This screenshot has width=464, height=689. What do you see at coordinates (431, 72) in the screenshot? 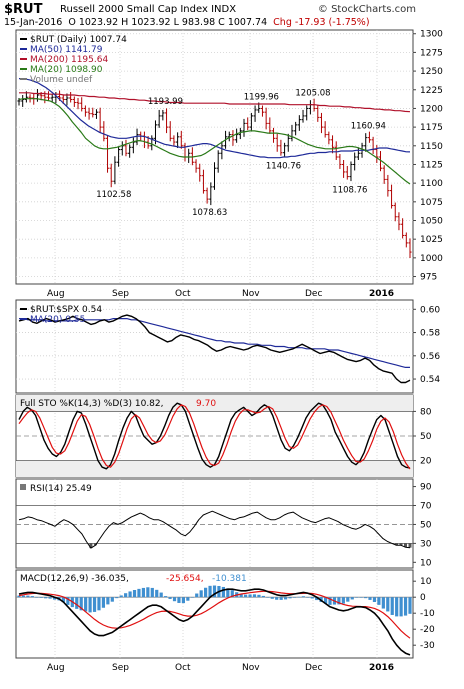
I see `price-panel-ytick-label-11: 1250` at bounding box center [431, 72].